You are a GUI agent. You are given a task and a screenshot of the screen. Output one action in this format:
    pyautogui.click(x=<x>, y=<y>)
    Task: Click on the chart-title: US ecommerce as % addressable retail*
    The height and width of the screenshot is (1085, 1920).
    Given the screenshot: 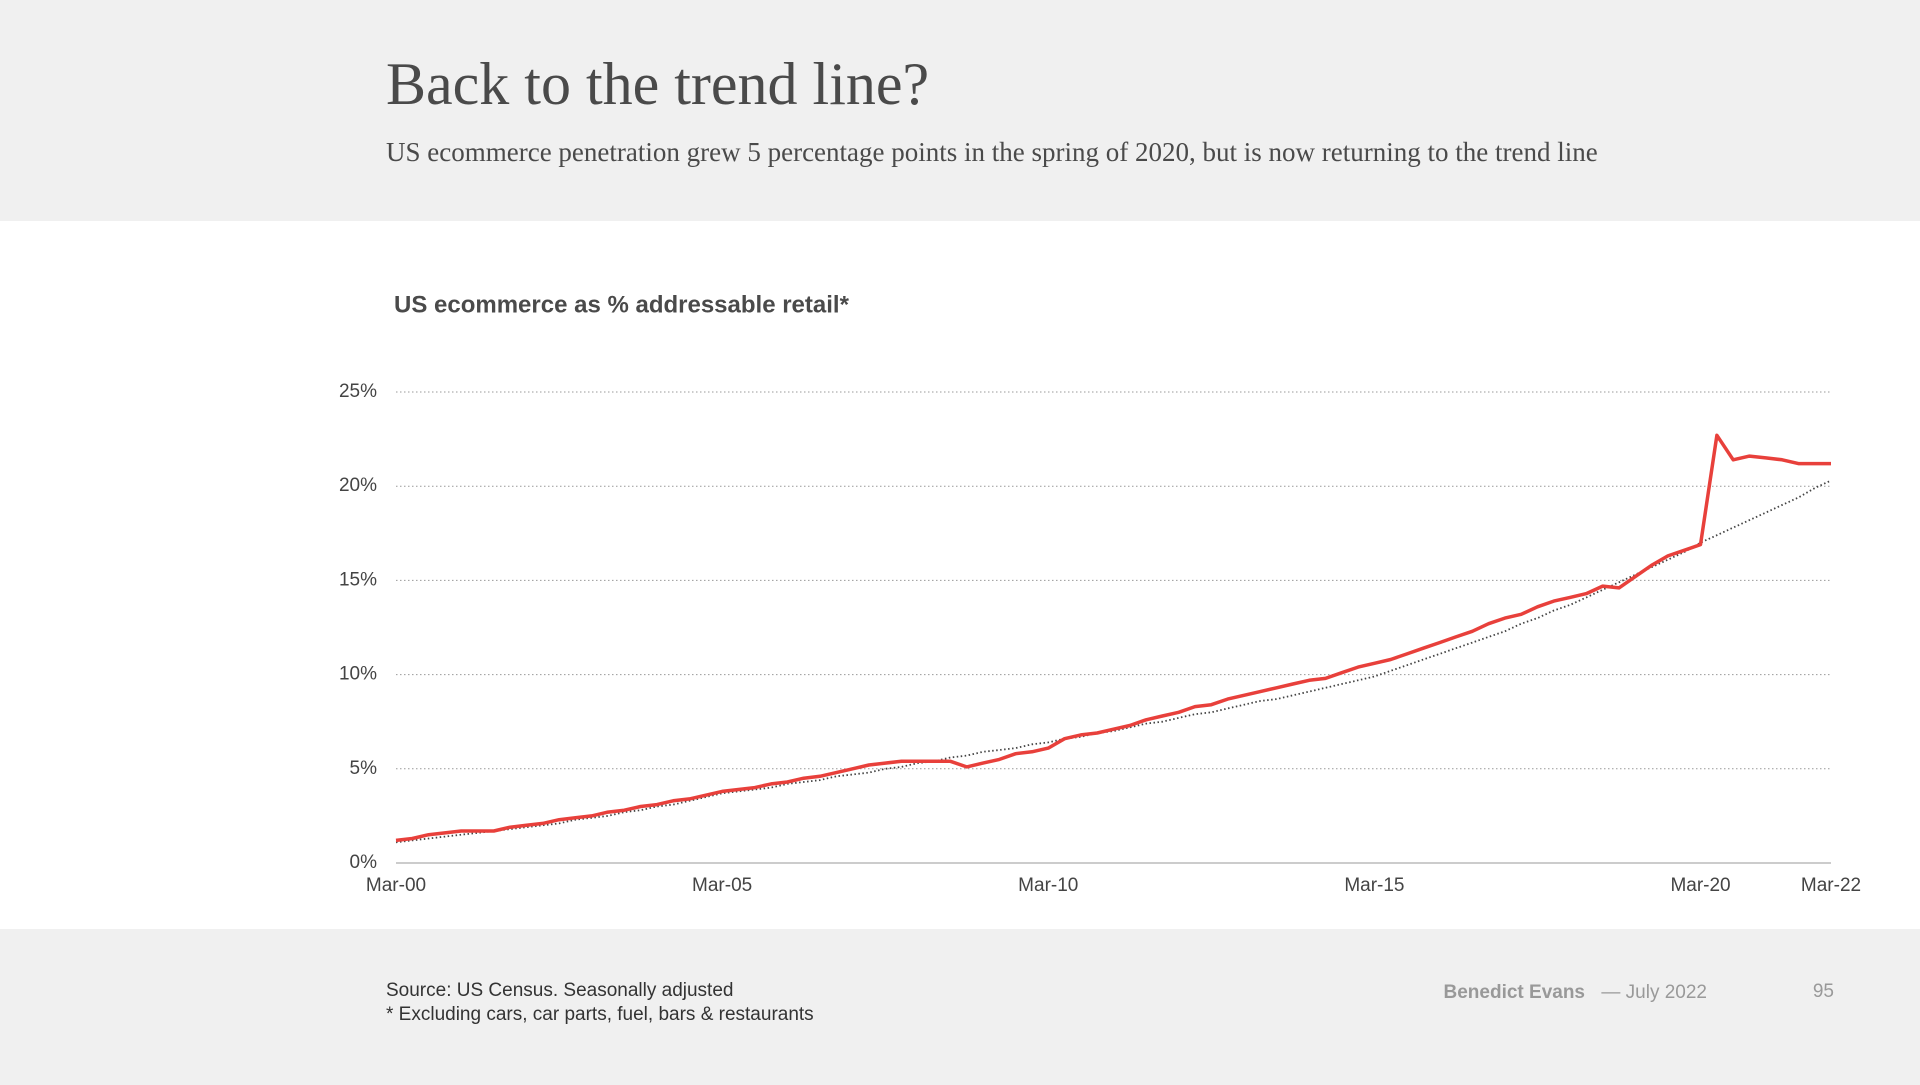 What is the action you would take?
    pyautogui.click(x=622, y=304)
    